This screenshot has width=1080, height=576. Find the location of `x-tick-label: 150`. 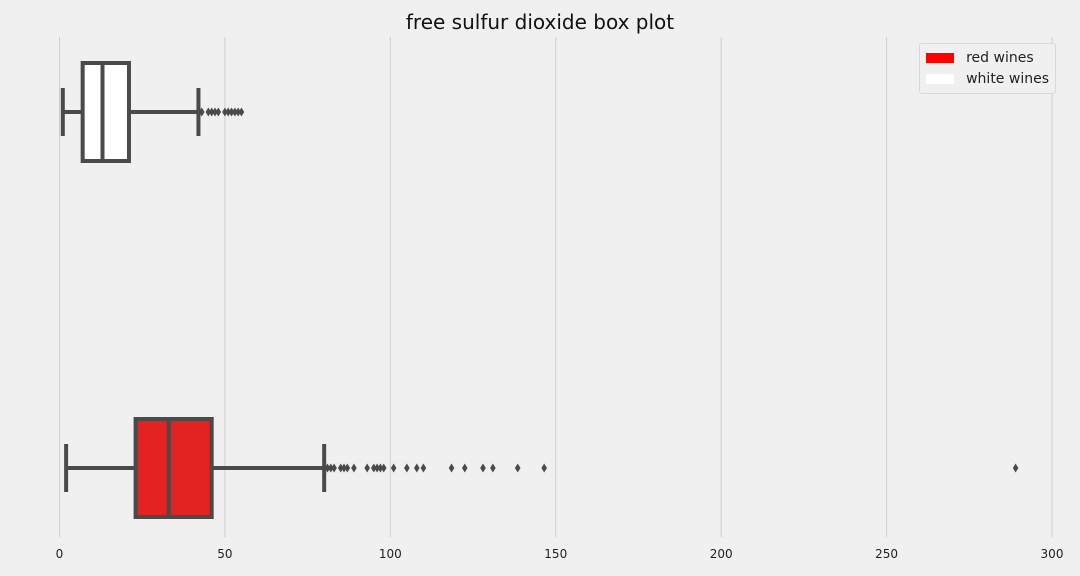

x-tick-label: 150 is located at coordinates (555, 554).